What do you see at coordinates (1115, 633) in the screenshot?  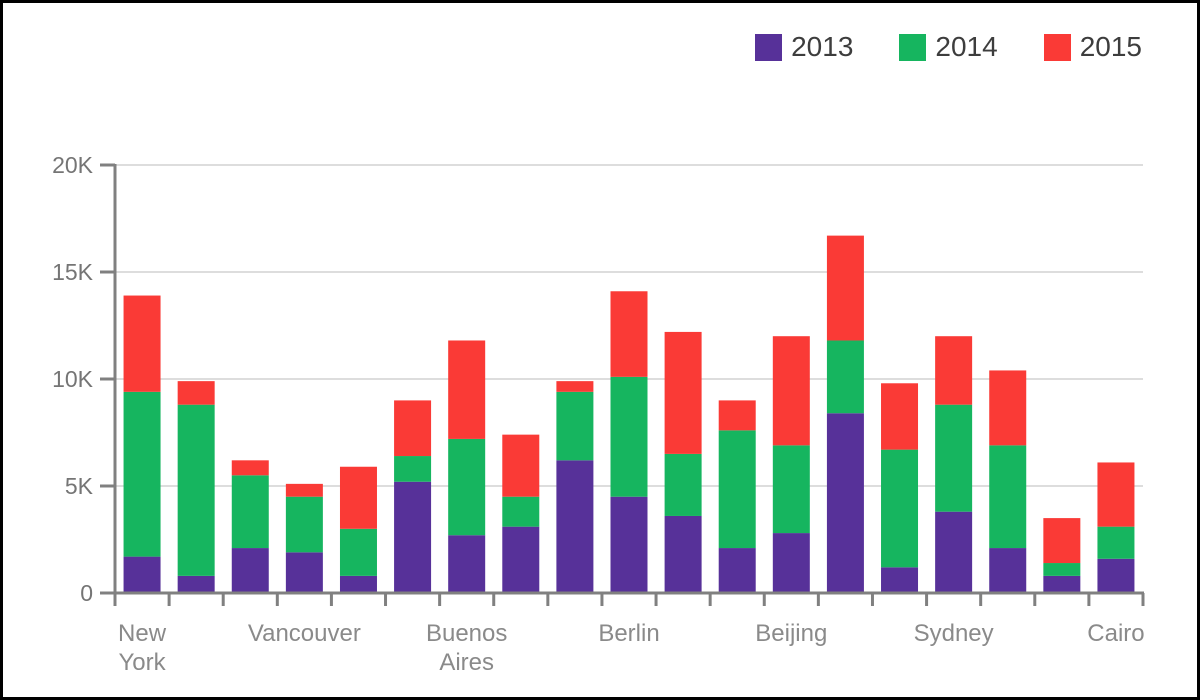 I see `x-label-cairo: Cairo` at bounding box center [1115, 633].